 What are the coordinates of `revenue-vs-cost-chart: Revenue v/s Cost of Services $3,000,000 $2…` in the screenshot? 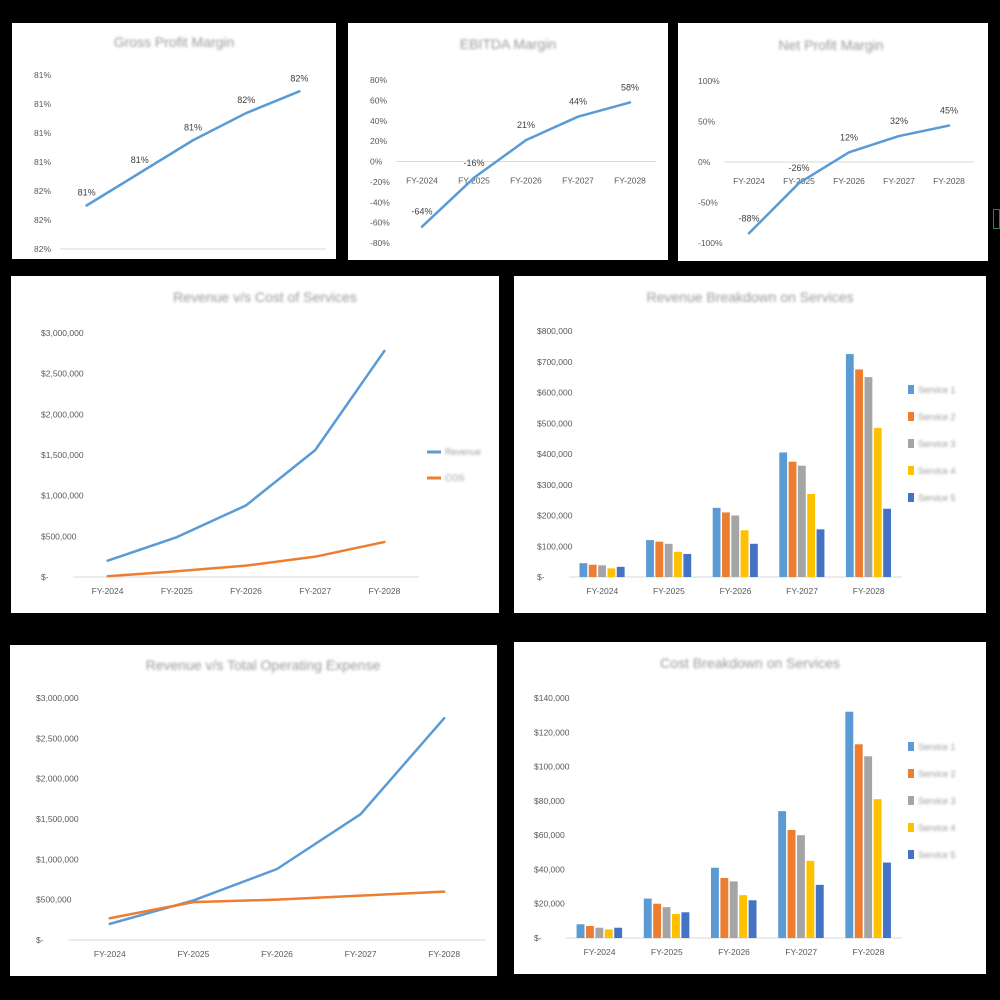 It's located at (261, 442).